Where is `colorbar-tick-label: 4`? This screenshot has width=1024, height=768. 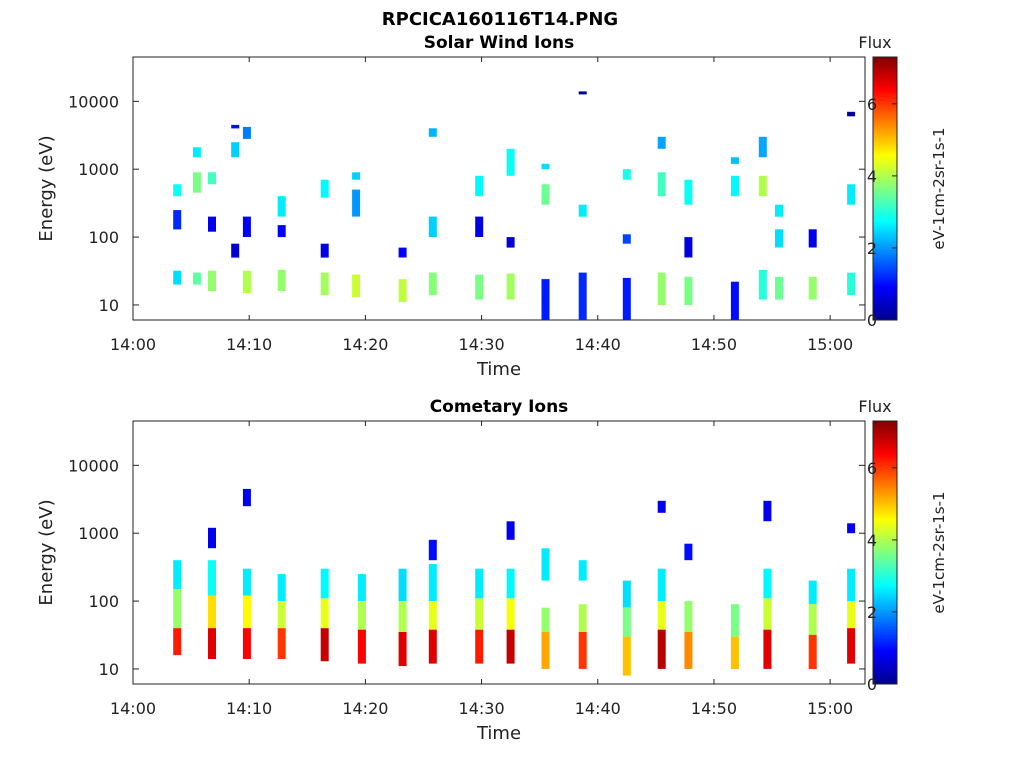 colorbar-tick-label: 4 is located at coordinates (872, 540).